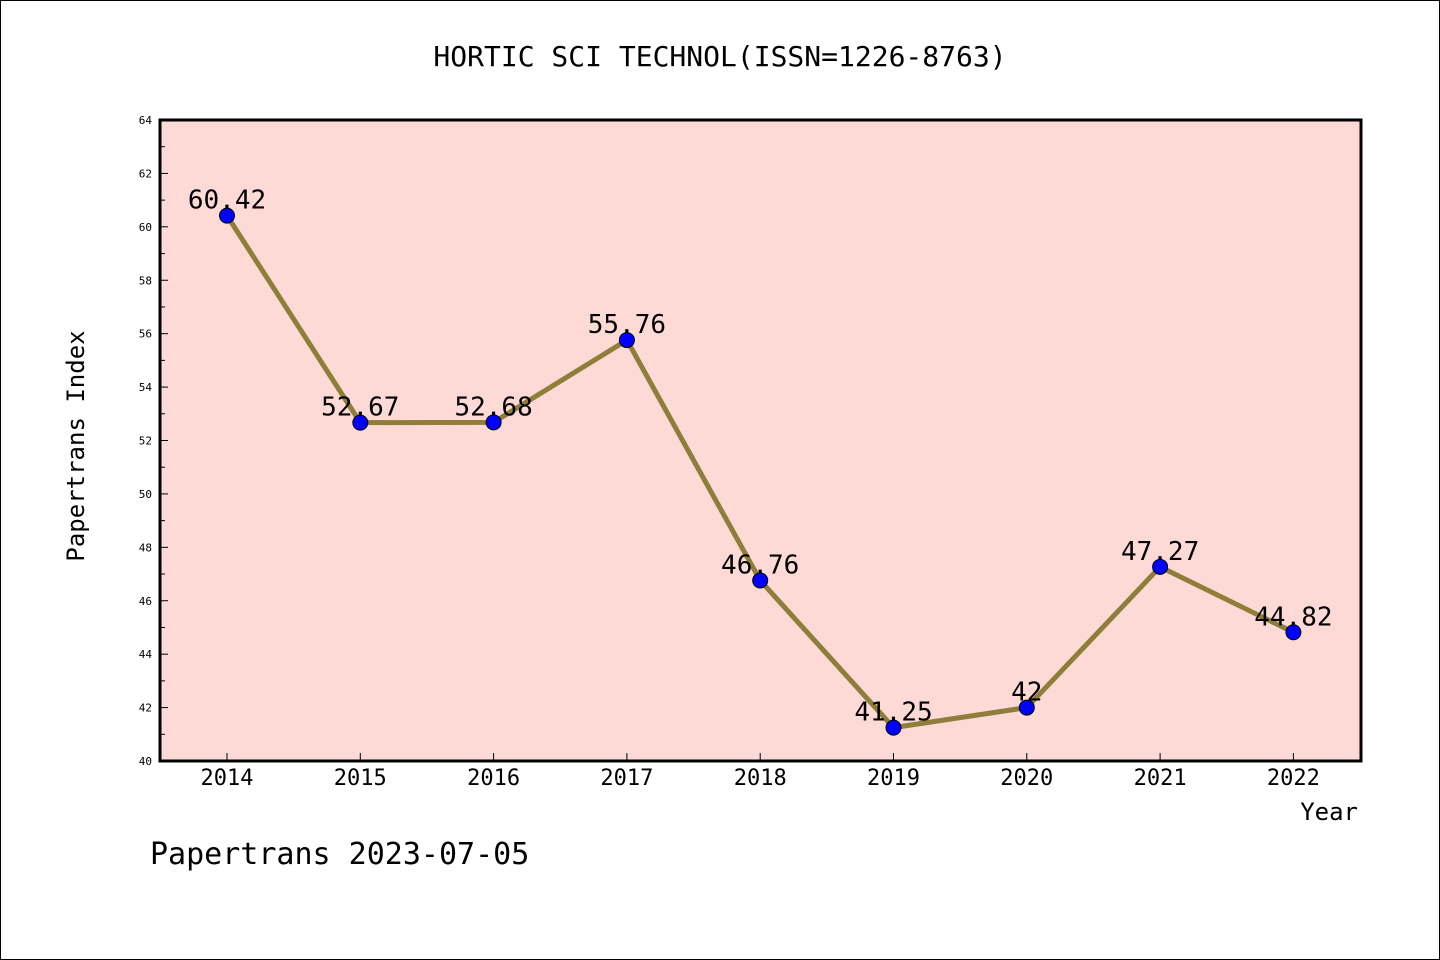  I want to click on data-label: 60.42, so click(227, 201).